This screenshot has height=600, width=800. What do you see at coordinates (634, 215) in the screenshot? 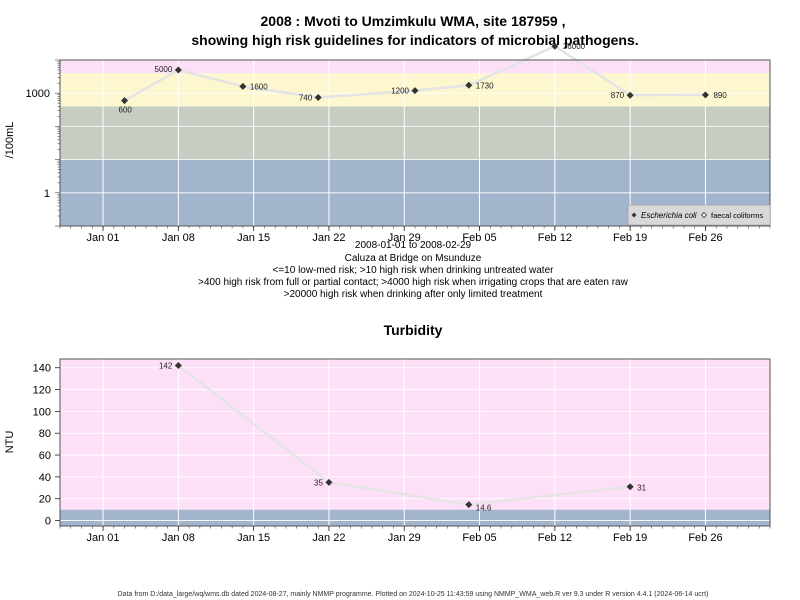
I see `legend-ecoli-marker` at bounding box center [634, 215].